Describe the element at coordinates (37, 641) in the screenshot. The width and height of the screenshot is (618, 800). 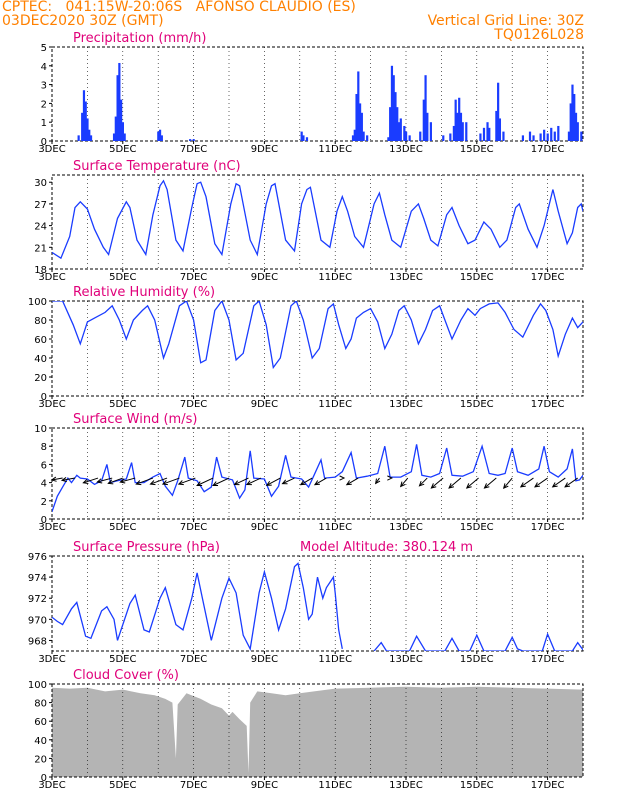
I see `y-tick-label: 968` at that location.